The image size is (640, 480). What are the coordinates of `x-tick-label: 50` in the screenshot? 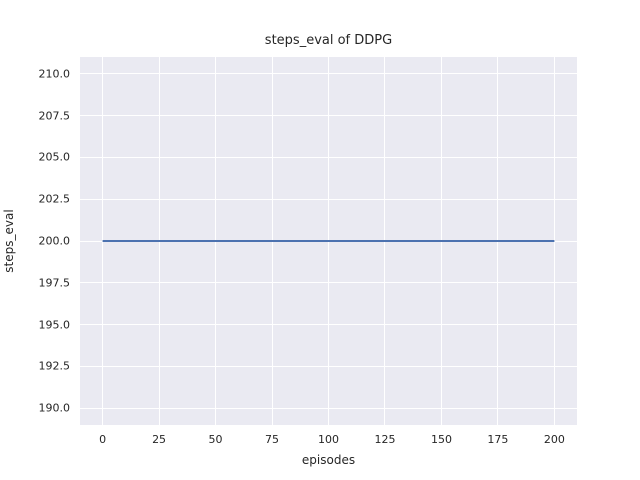 It's located at (215, 439).